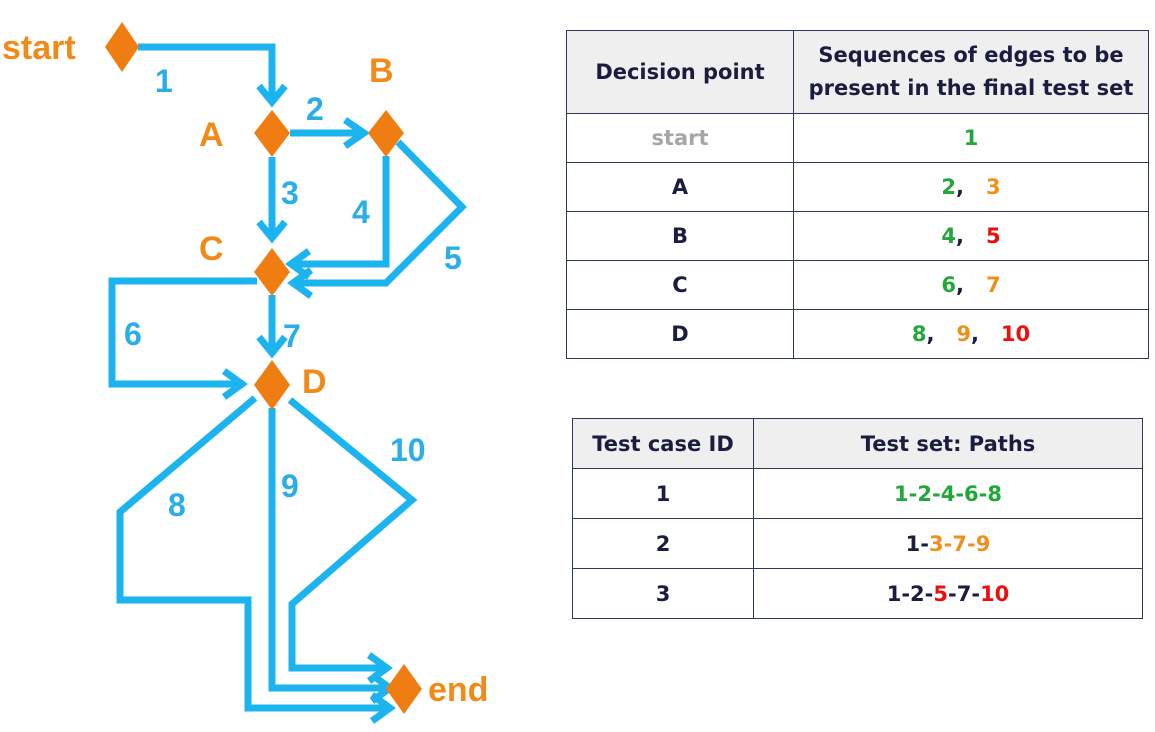 The height and width of the screenshot is (732, 1155). What do you see at coordinates (453, 258) in the screenshot?
I see `edge-5-label: 5` at bounding box center [453, 258].